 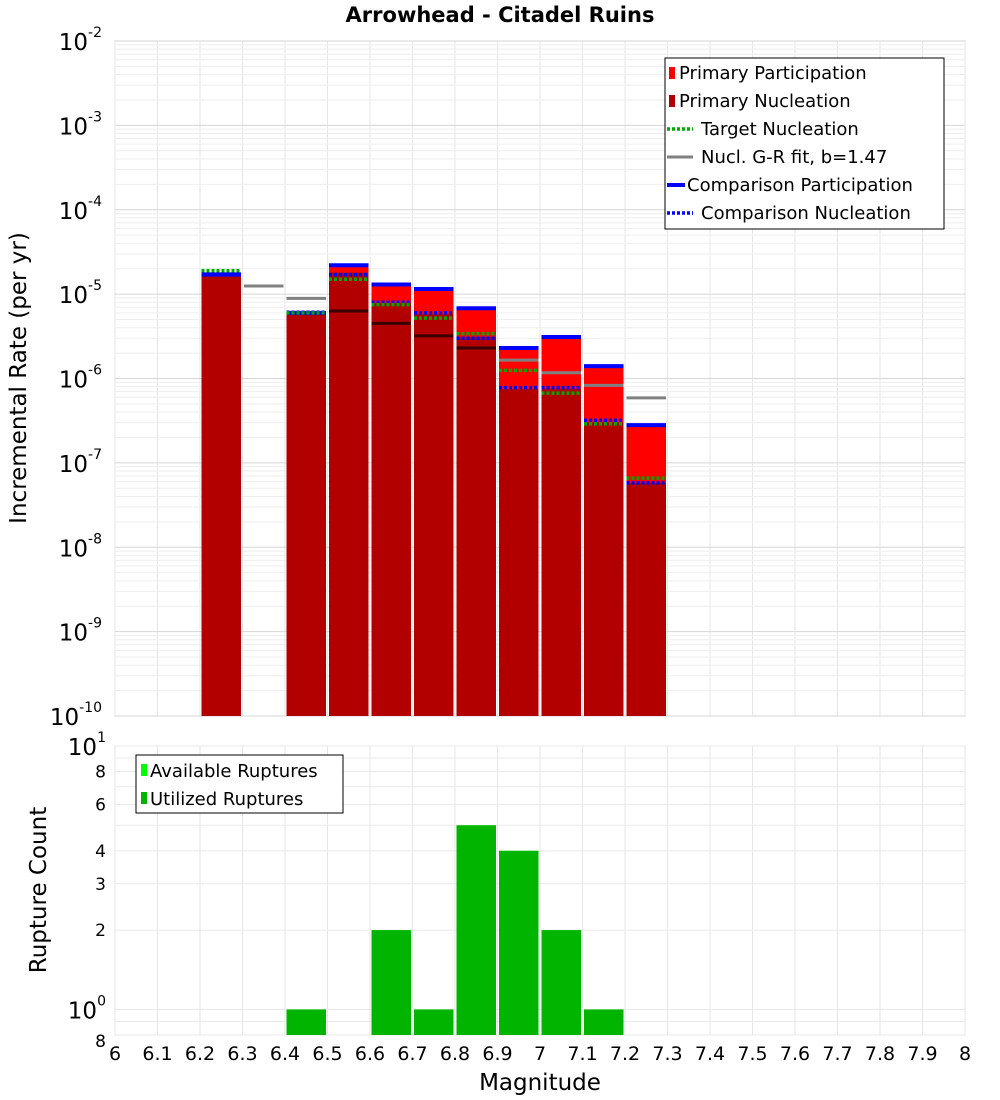 I want to click on bottom-y-tick-label: 2, so click(x=100, y=931).